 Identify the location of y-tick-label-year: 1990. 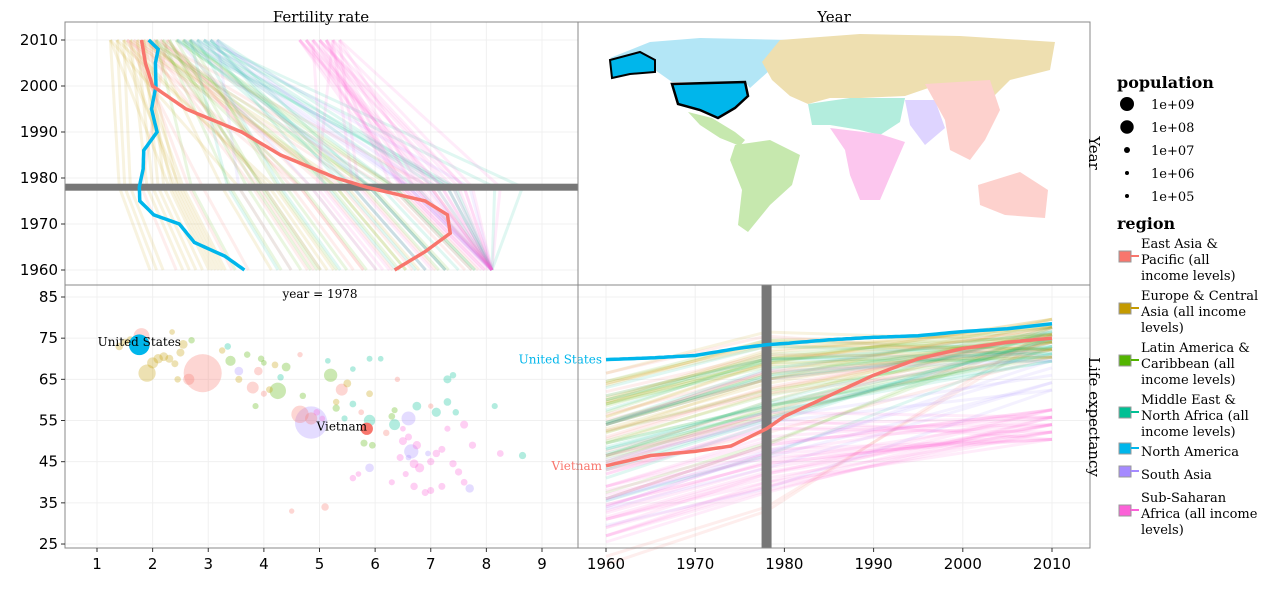
(39, 132).